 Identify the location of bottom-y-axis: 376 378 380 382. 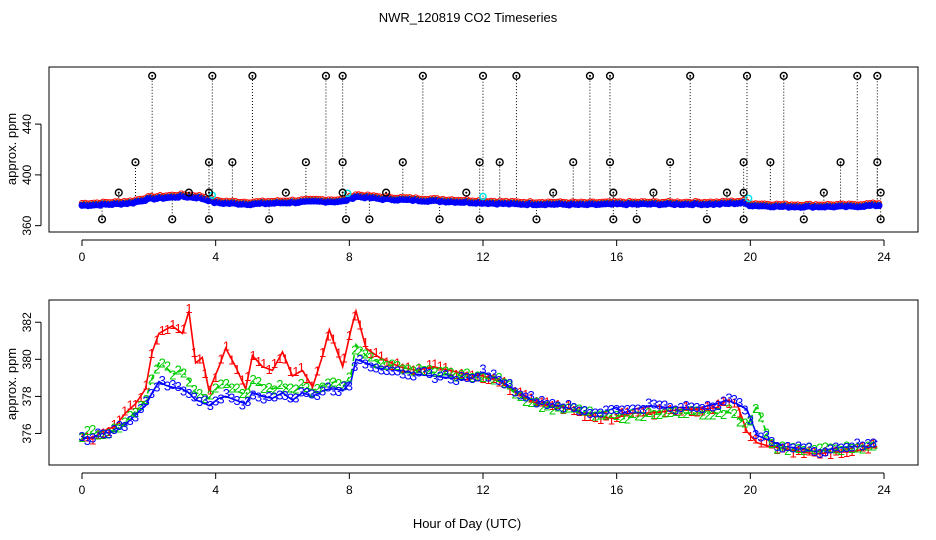
(31, 377).